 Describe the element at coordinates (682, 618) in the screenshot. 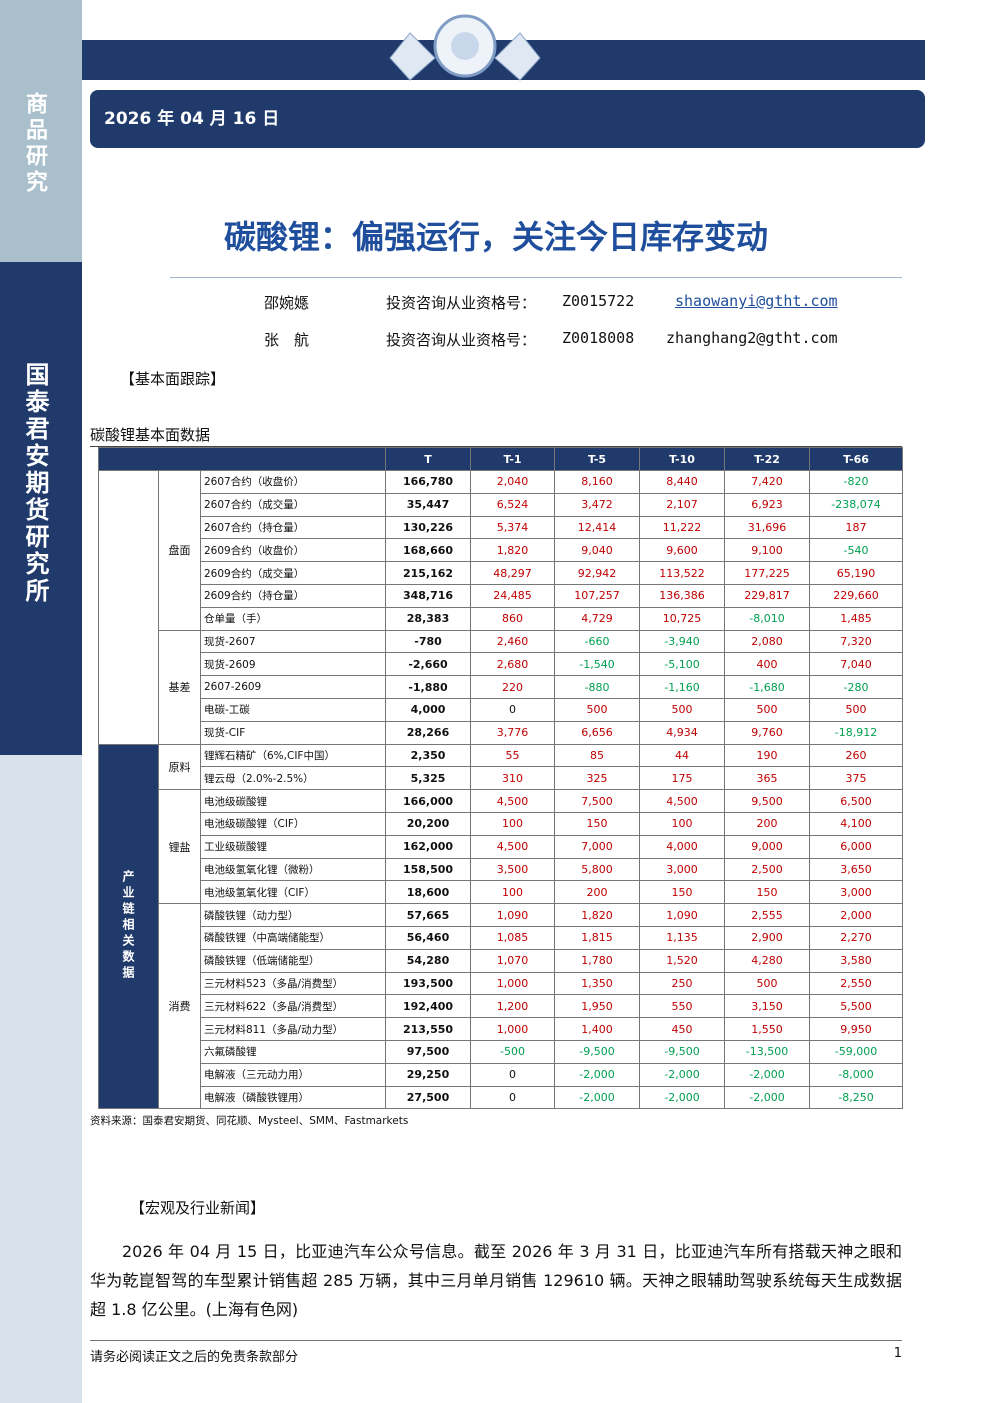

I see `value-cell: 10,725` at that location.